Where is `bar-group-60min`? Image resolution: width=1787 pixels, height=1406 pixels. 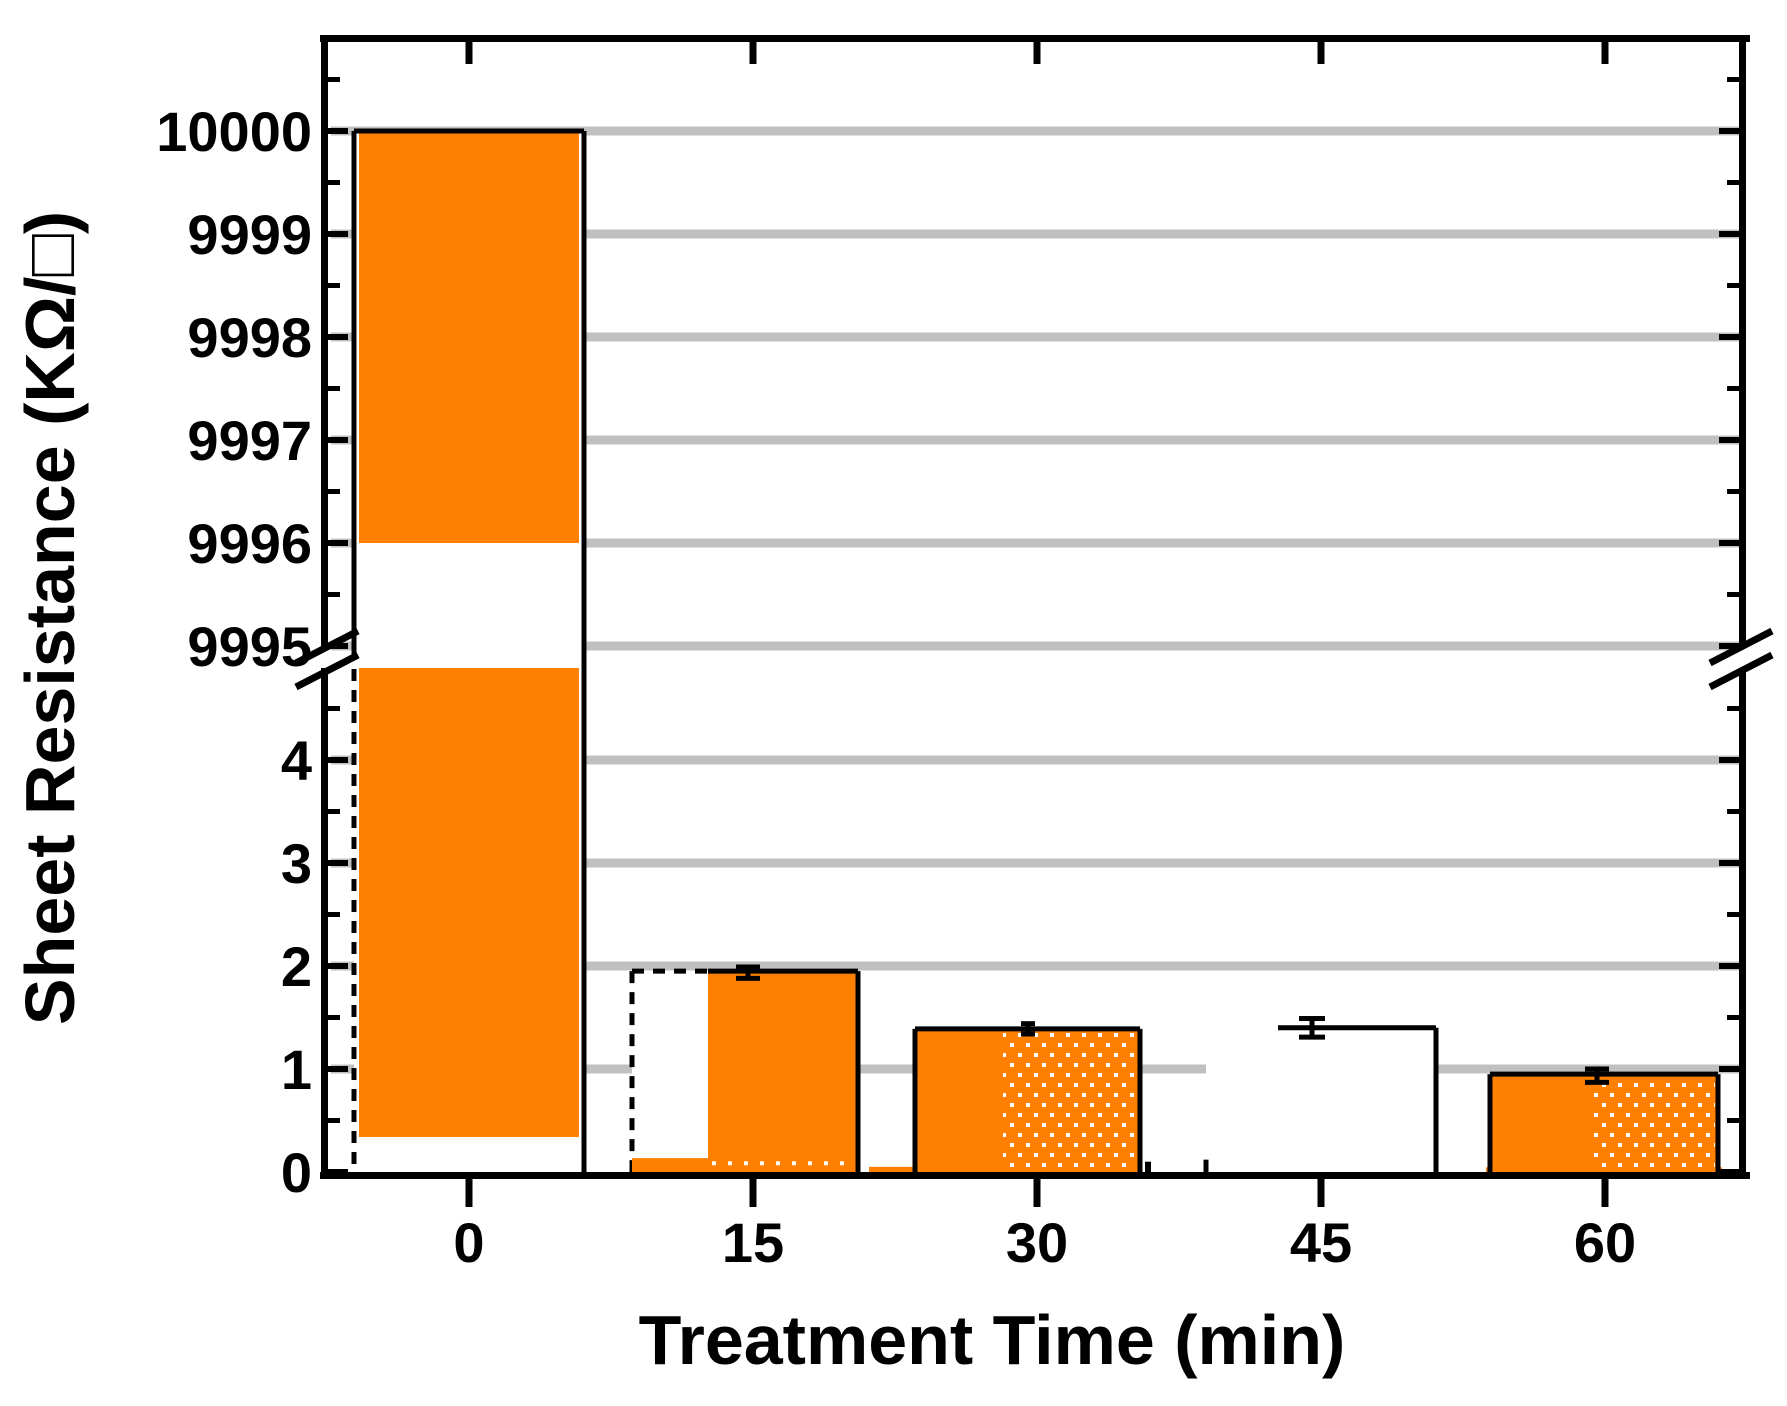
bar-group-60min is located at coordinates (1604, 1119).